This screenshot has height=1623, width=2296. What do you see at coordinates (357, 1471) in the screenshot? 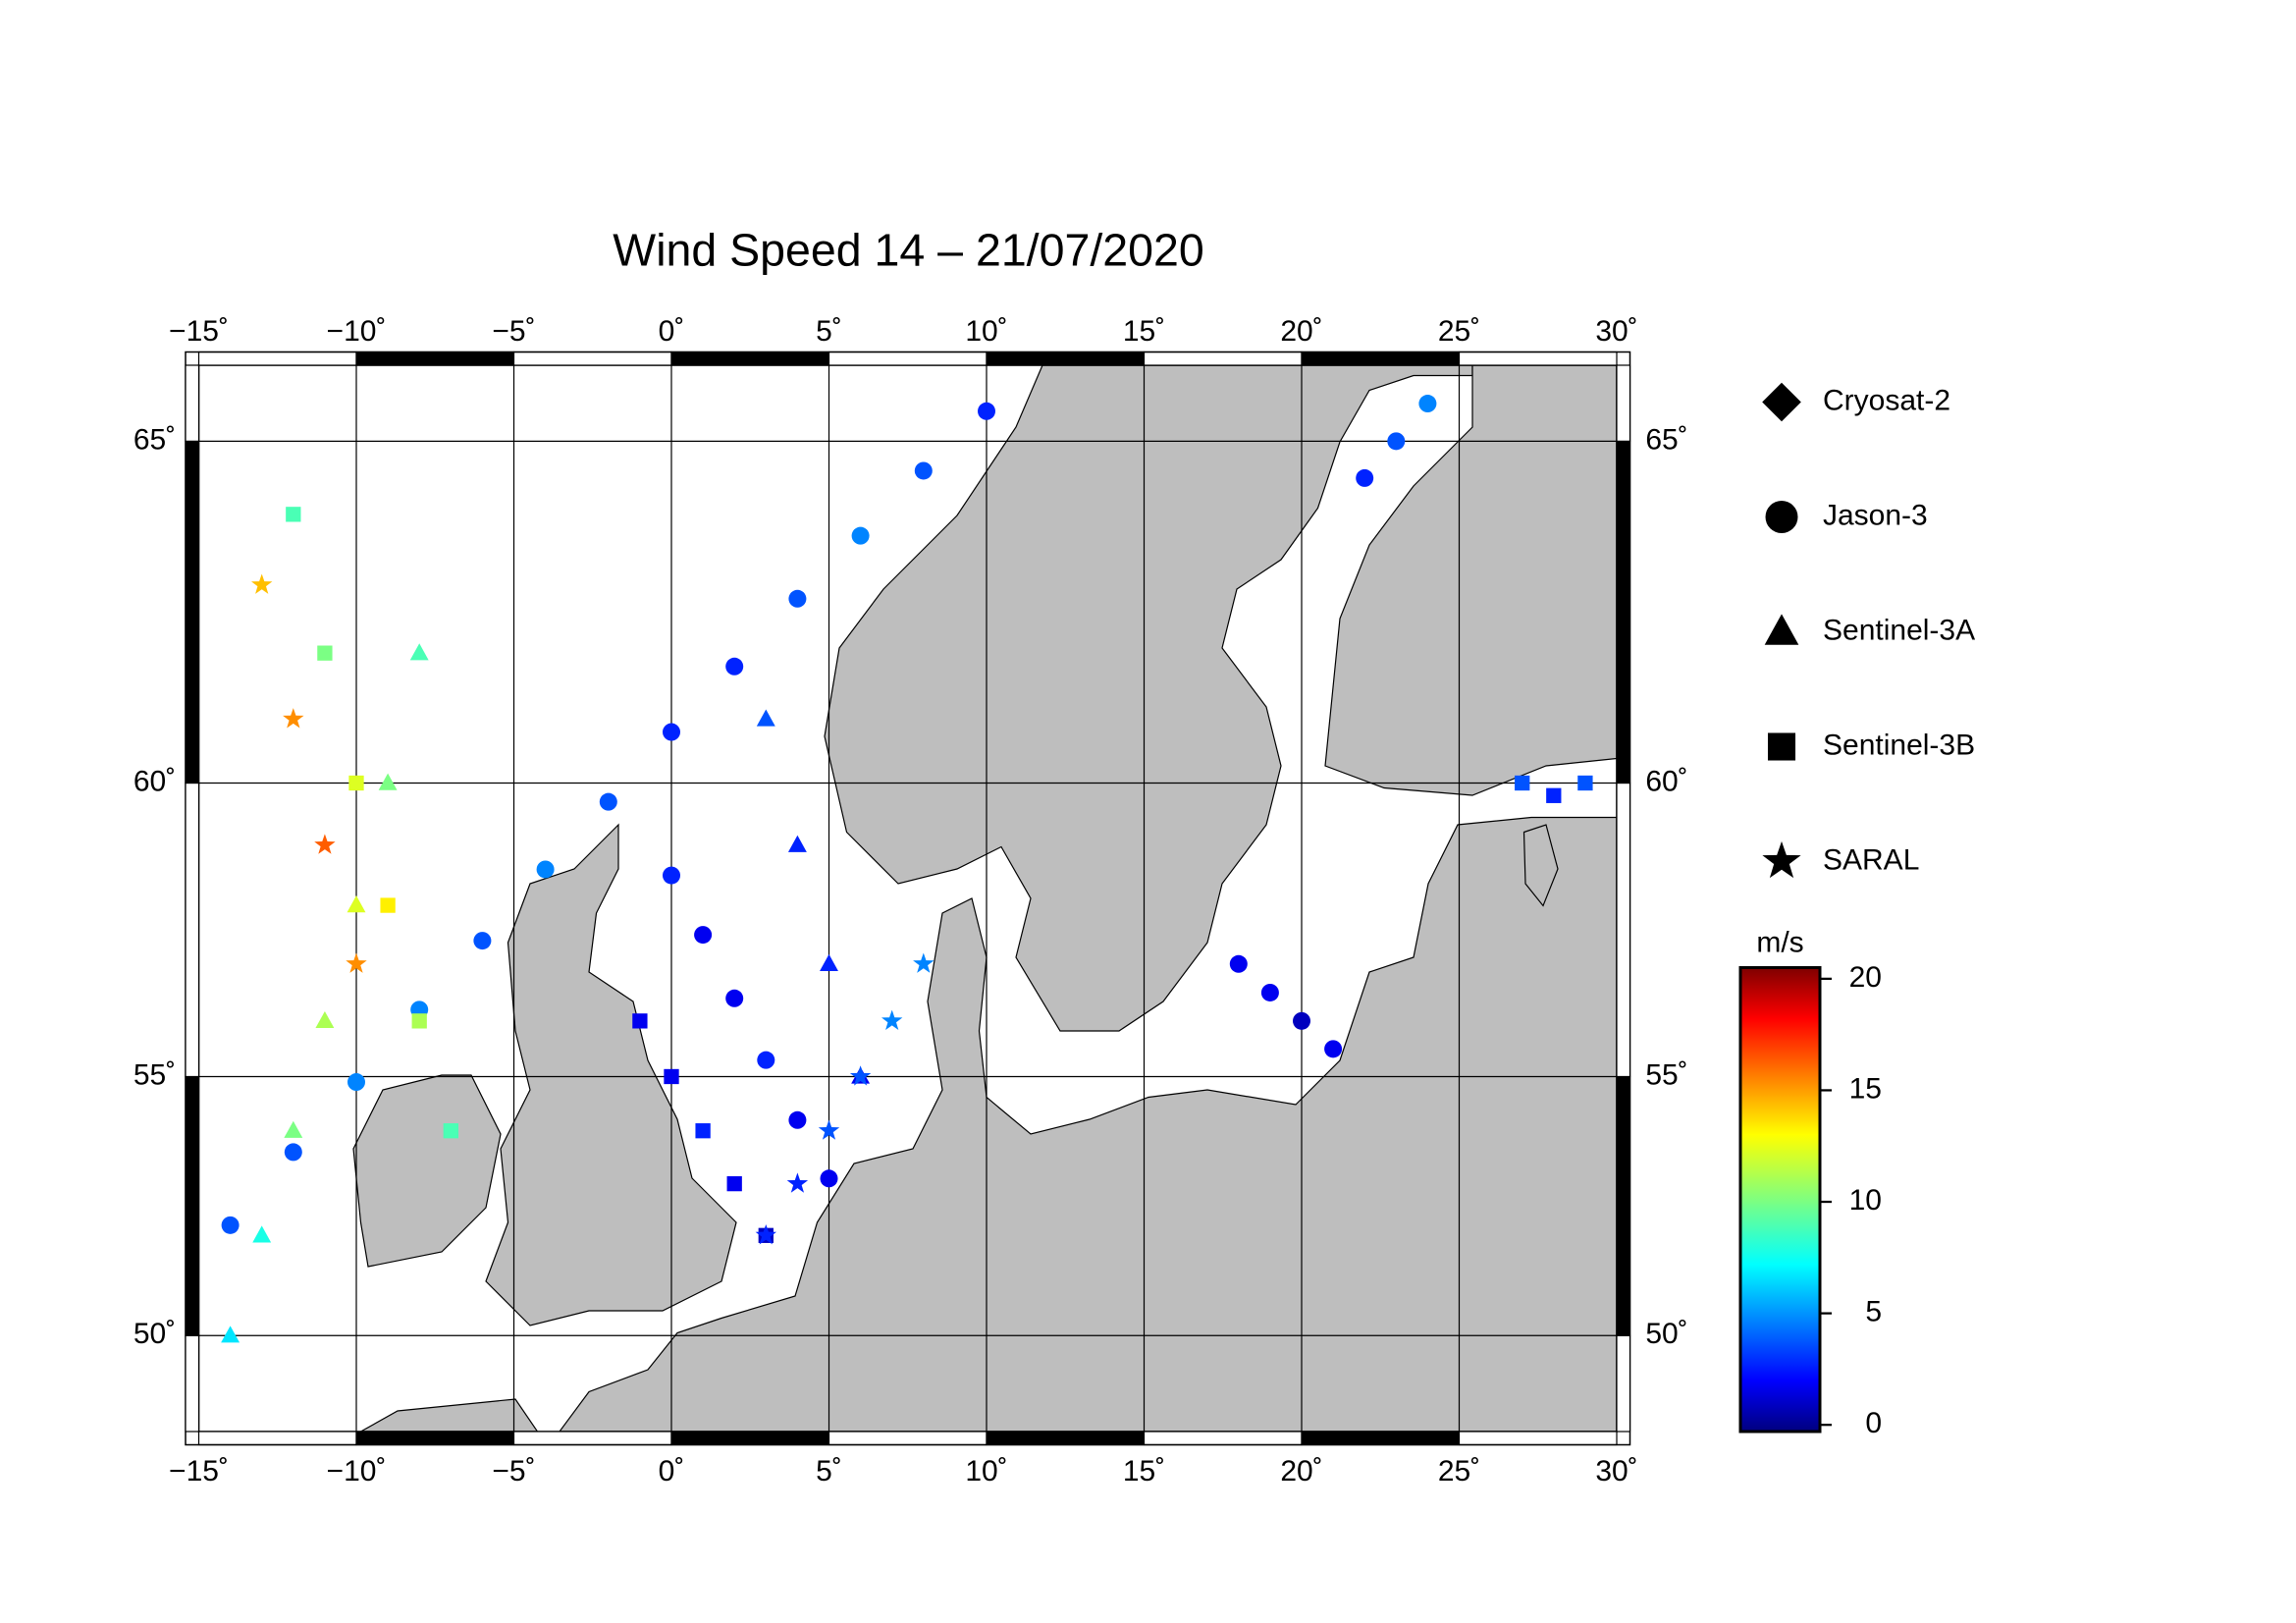
I see `x-tick-label: −10˚` at bounding box center [357, 1471].